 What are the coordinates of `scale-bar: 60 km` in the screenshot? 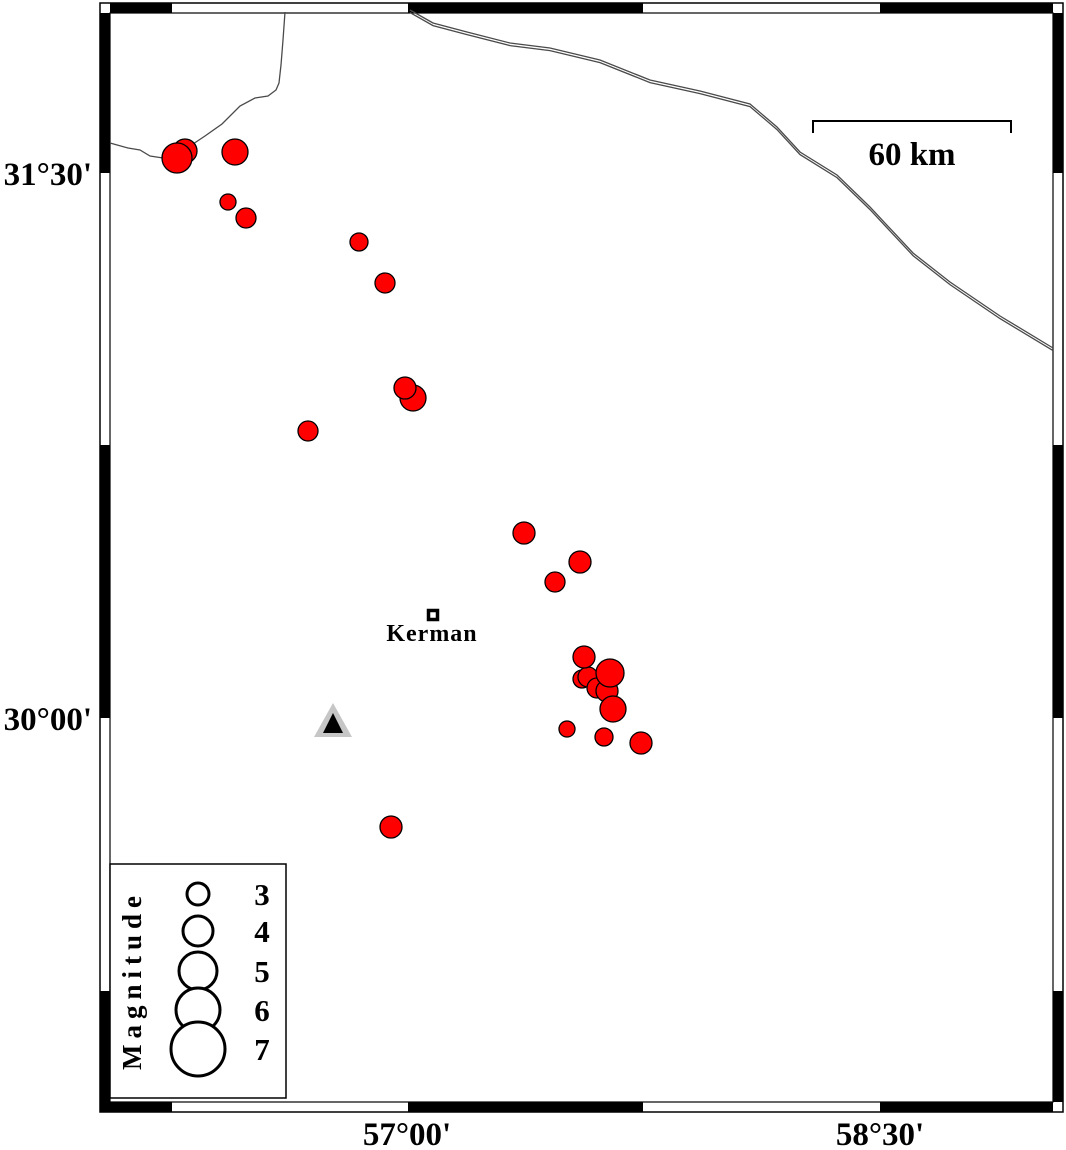 It's located at (912, 146).